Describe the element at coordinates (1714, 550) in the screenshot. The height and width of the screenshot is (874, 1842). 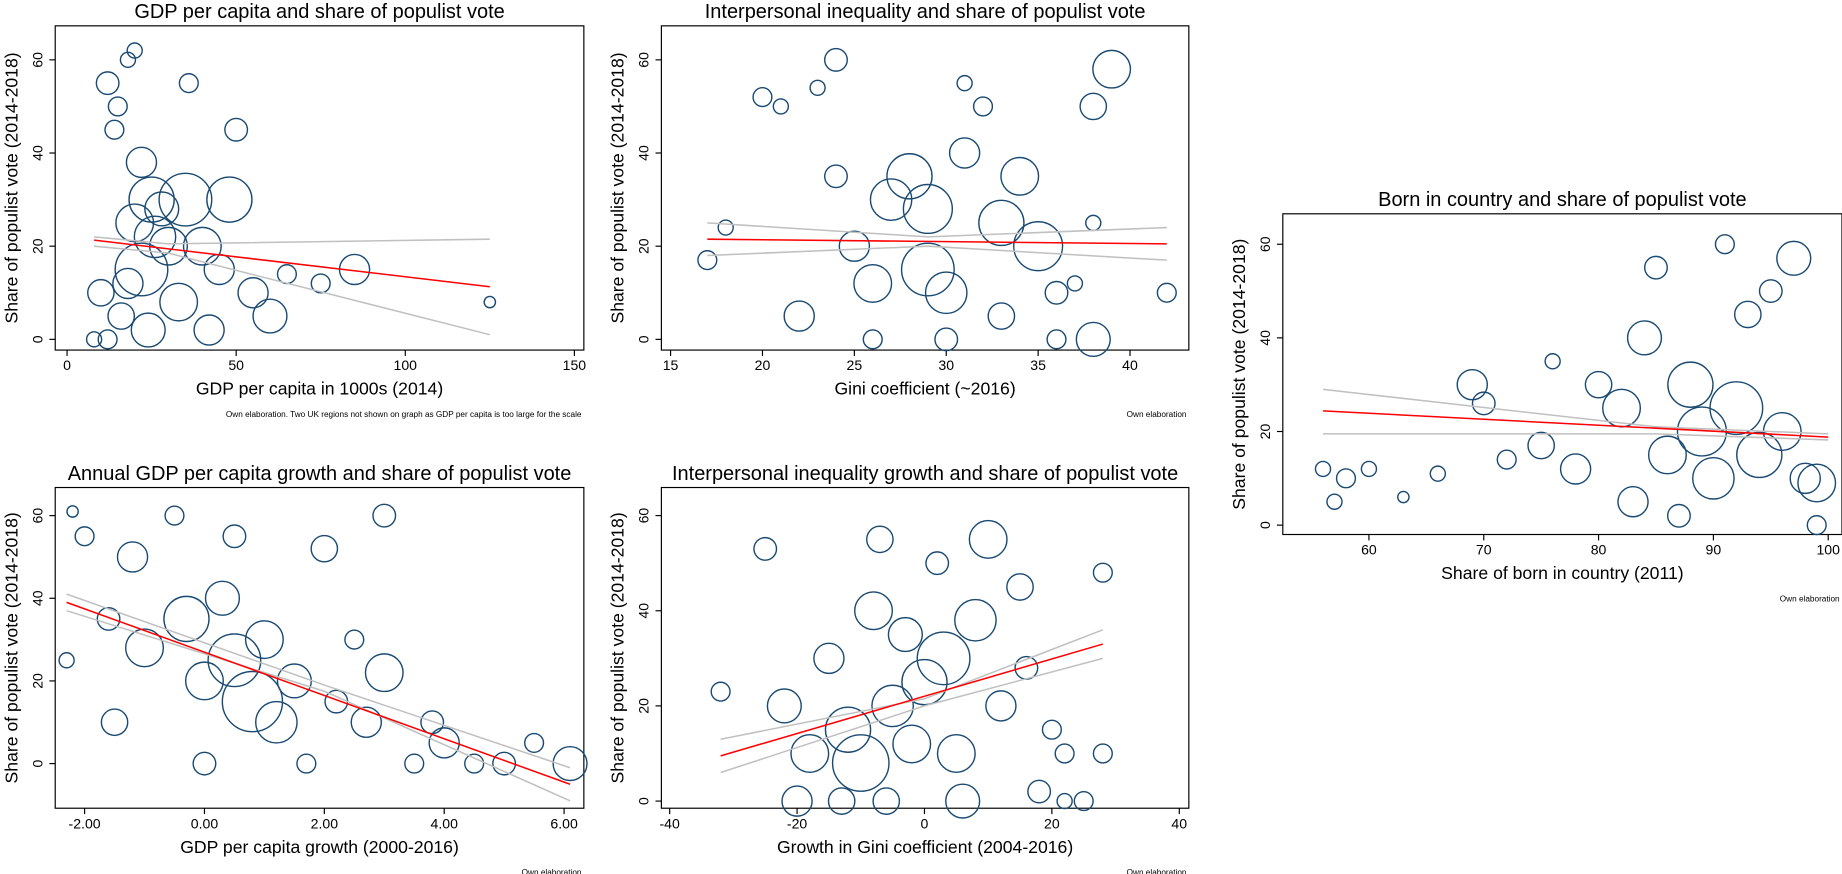
I see `x-tick-label: 90` at that location.